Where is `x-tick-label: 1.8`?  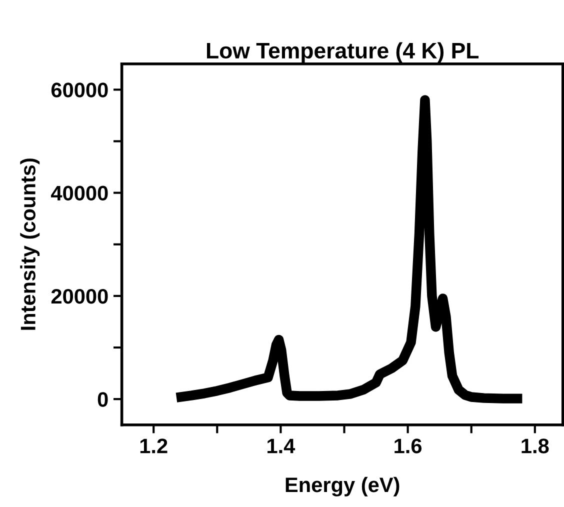 x-tick-label: 1.8 is located at coordinates (535, 446).